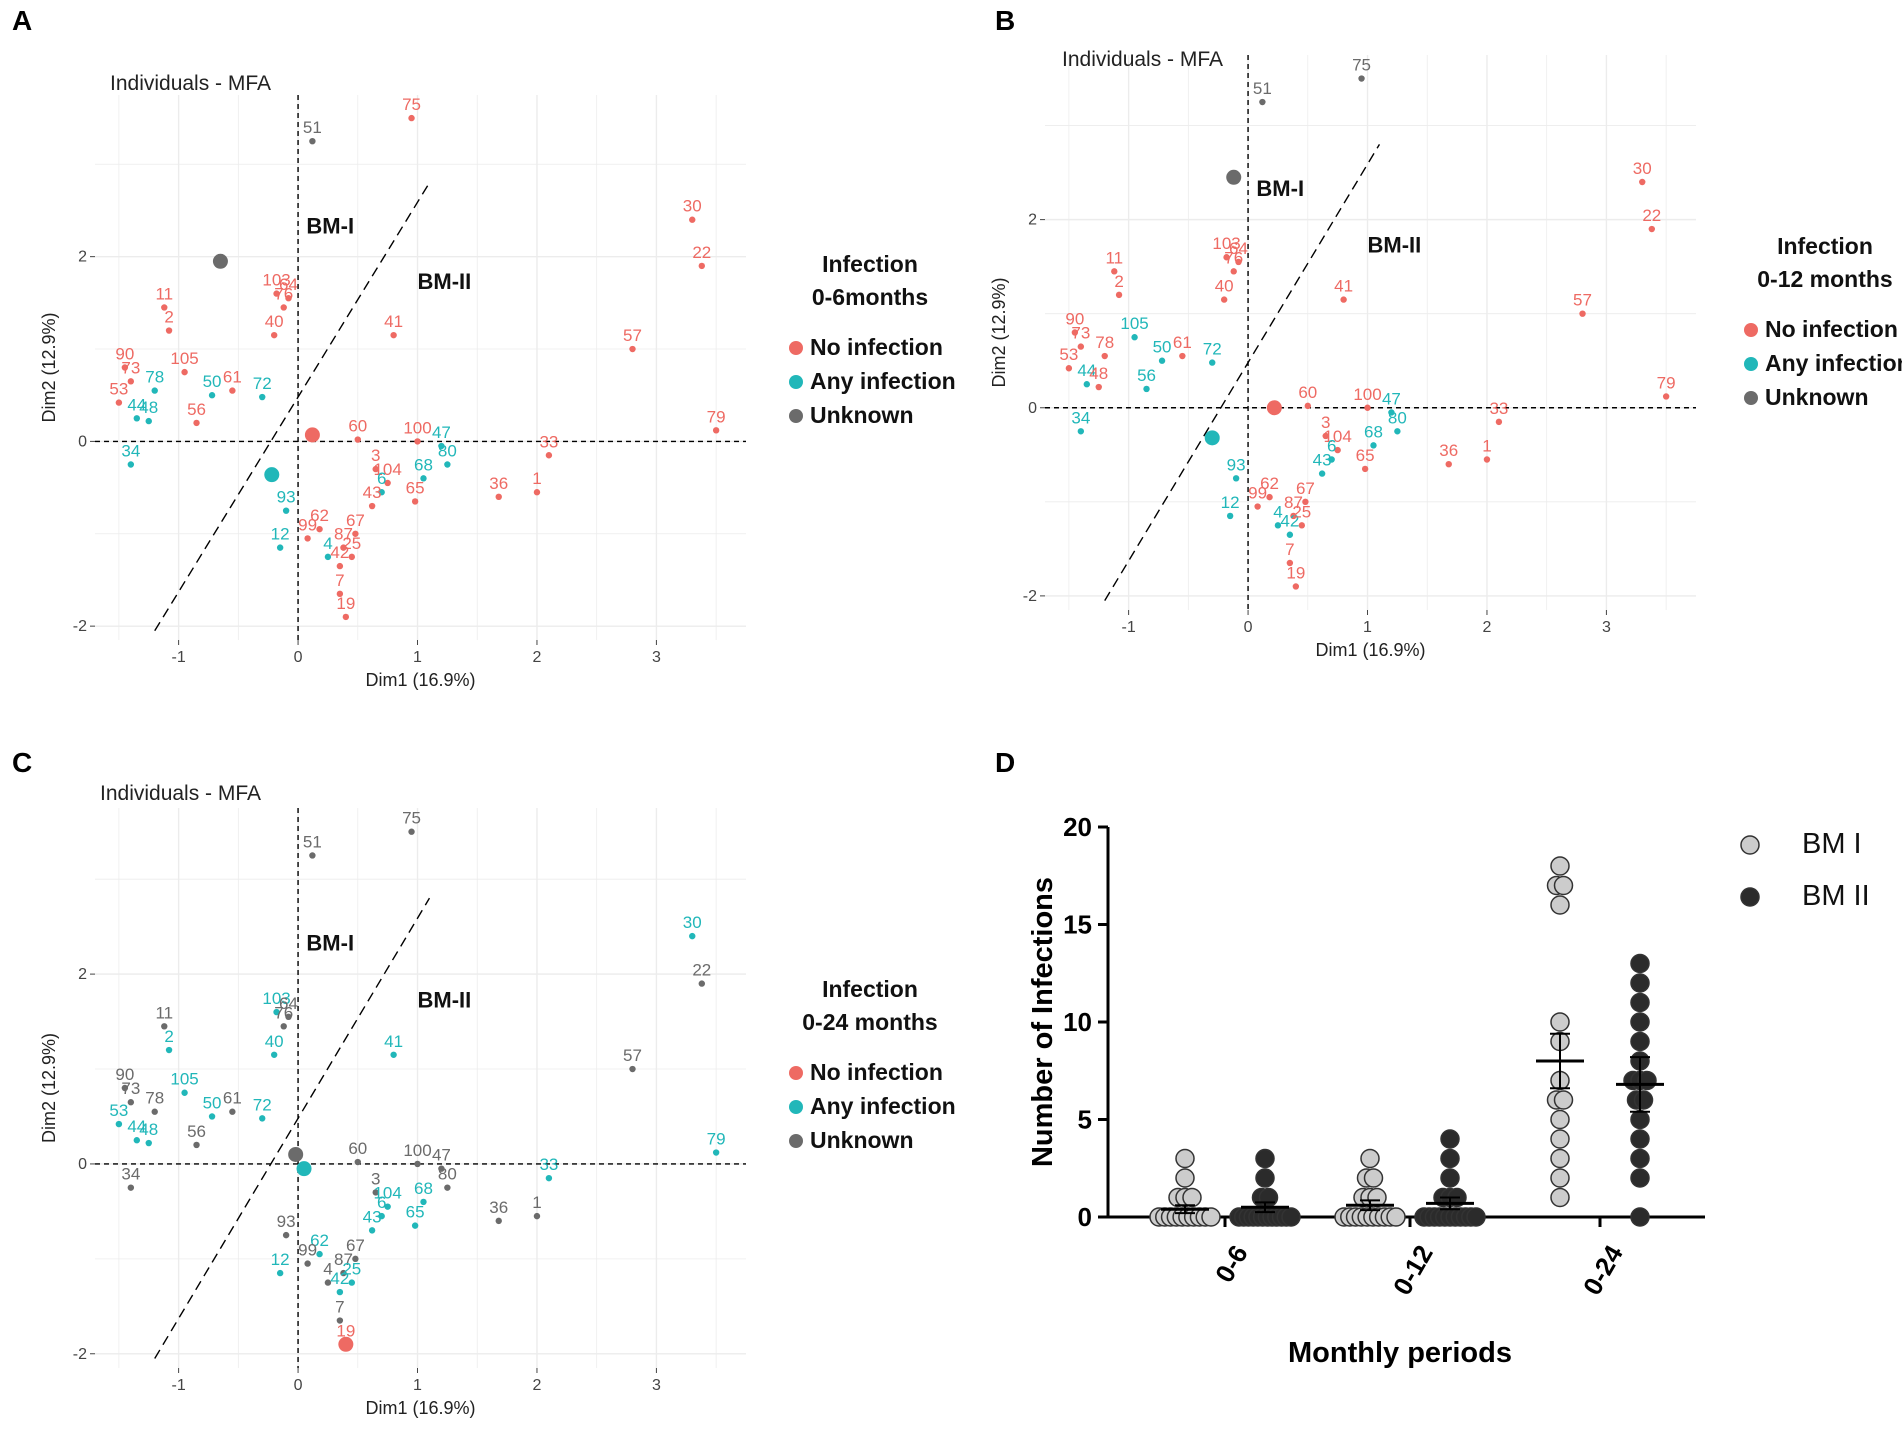 Image resolution: width=1902 pixels, height=1432 pixels. Describe the element at coordinates (411, 104) in the screenshot. I see `point-label: 75` at that location.